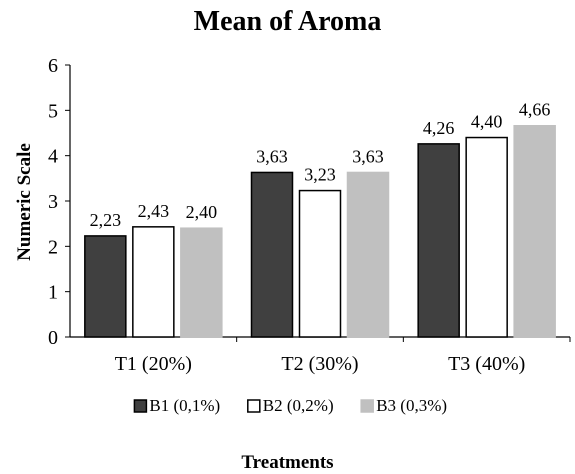 This screenshot has width=575, height=474. I want to click on legend-label: B1 (0,1%), so click(184, 405).